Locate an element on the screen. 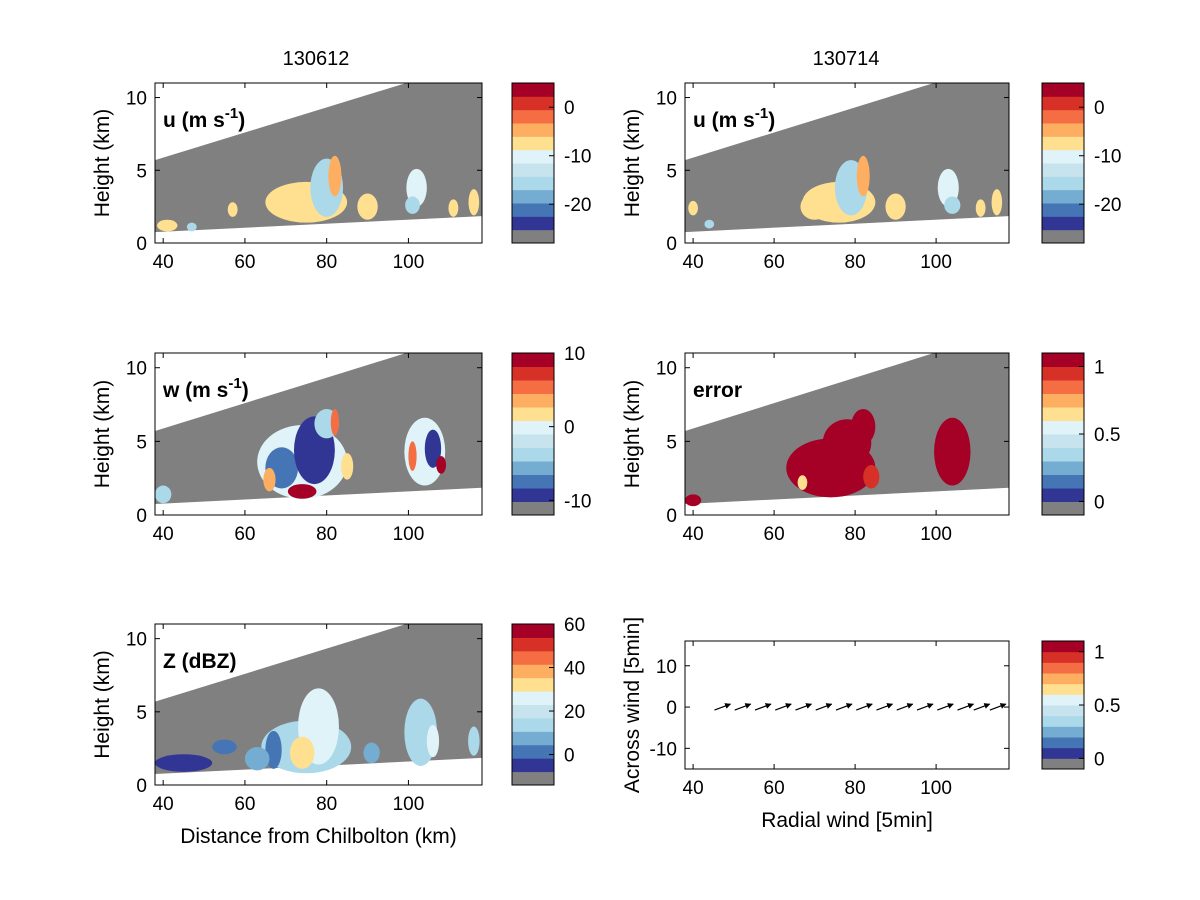  panel-label-end: ) is located at coordinates (771, 120).